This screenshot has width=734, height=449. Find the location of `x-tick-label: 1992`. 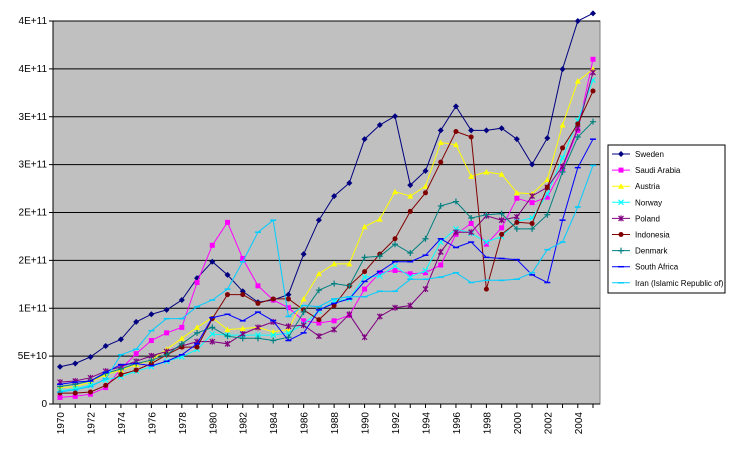

x-tick-label: 1992 is located at coordinates (396, 423).